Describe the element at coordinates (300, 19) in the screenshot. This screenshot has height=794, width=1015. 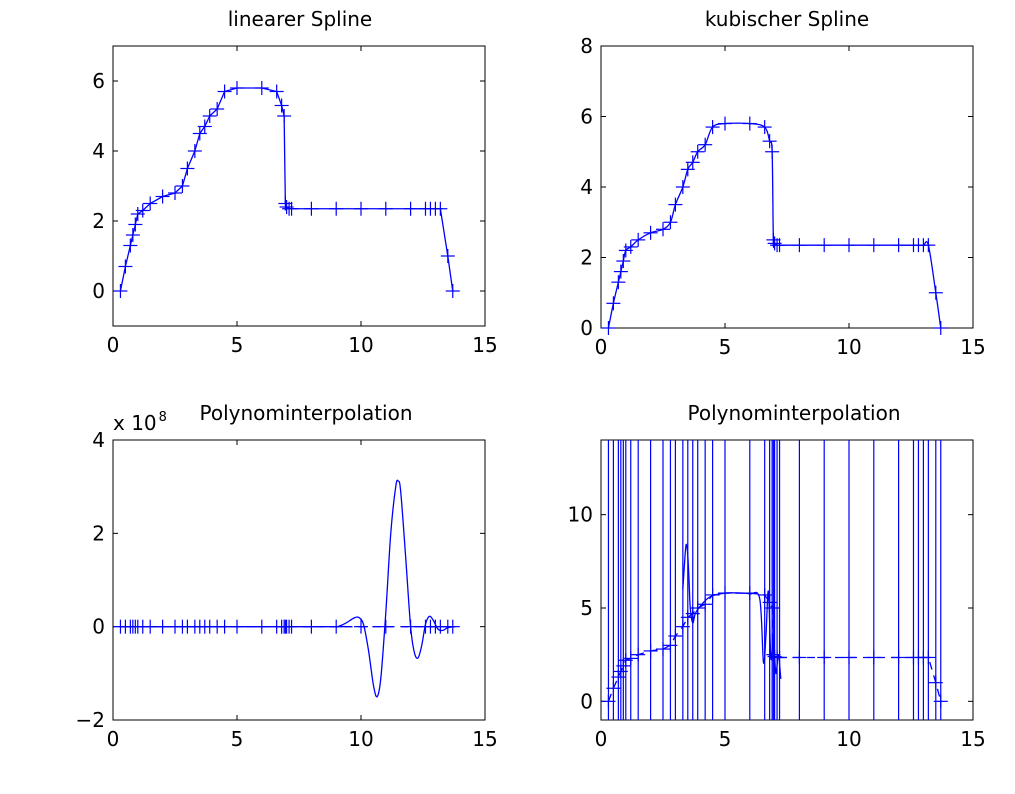
I see `chart-title: linearer Spline` at that location.